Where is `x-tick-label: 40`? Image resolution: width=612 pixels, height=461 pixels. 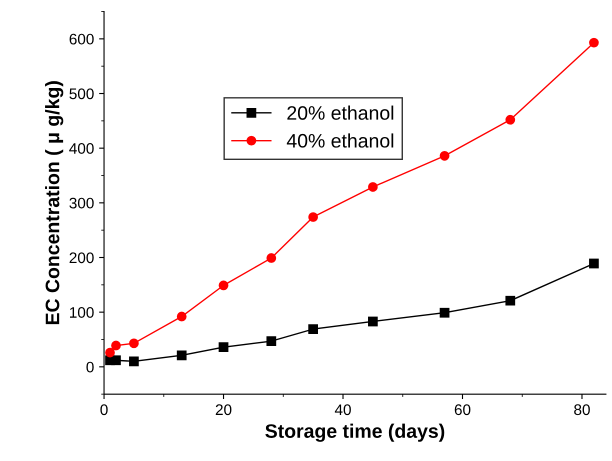
x-tick-label: 40 is located at coordinates (342, 410).